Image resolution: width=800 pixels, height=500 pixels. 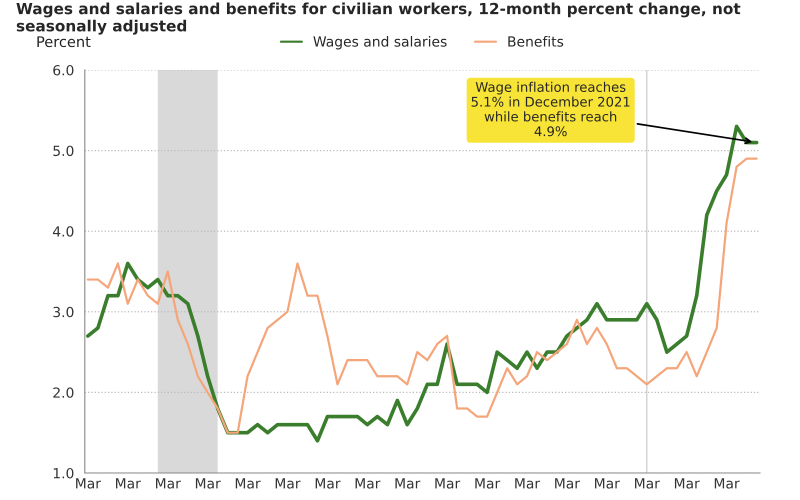 What do you see at coordinates (378, 18) in the screenshot?
I see `chart-title: Wages and salaries and benefits for civilian workers, 12-month percent change, not seasonally adjusted` at bounding box center [378, 18].